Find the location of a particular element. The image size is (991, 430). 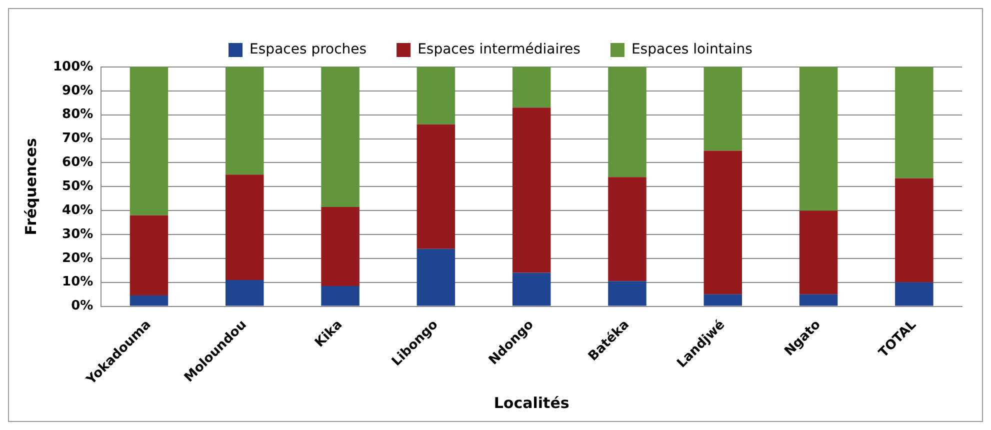

y-tick-label: 20% is located at coordinates (78, 258).